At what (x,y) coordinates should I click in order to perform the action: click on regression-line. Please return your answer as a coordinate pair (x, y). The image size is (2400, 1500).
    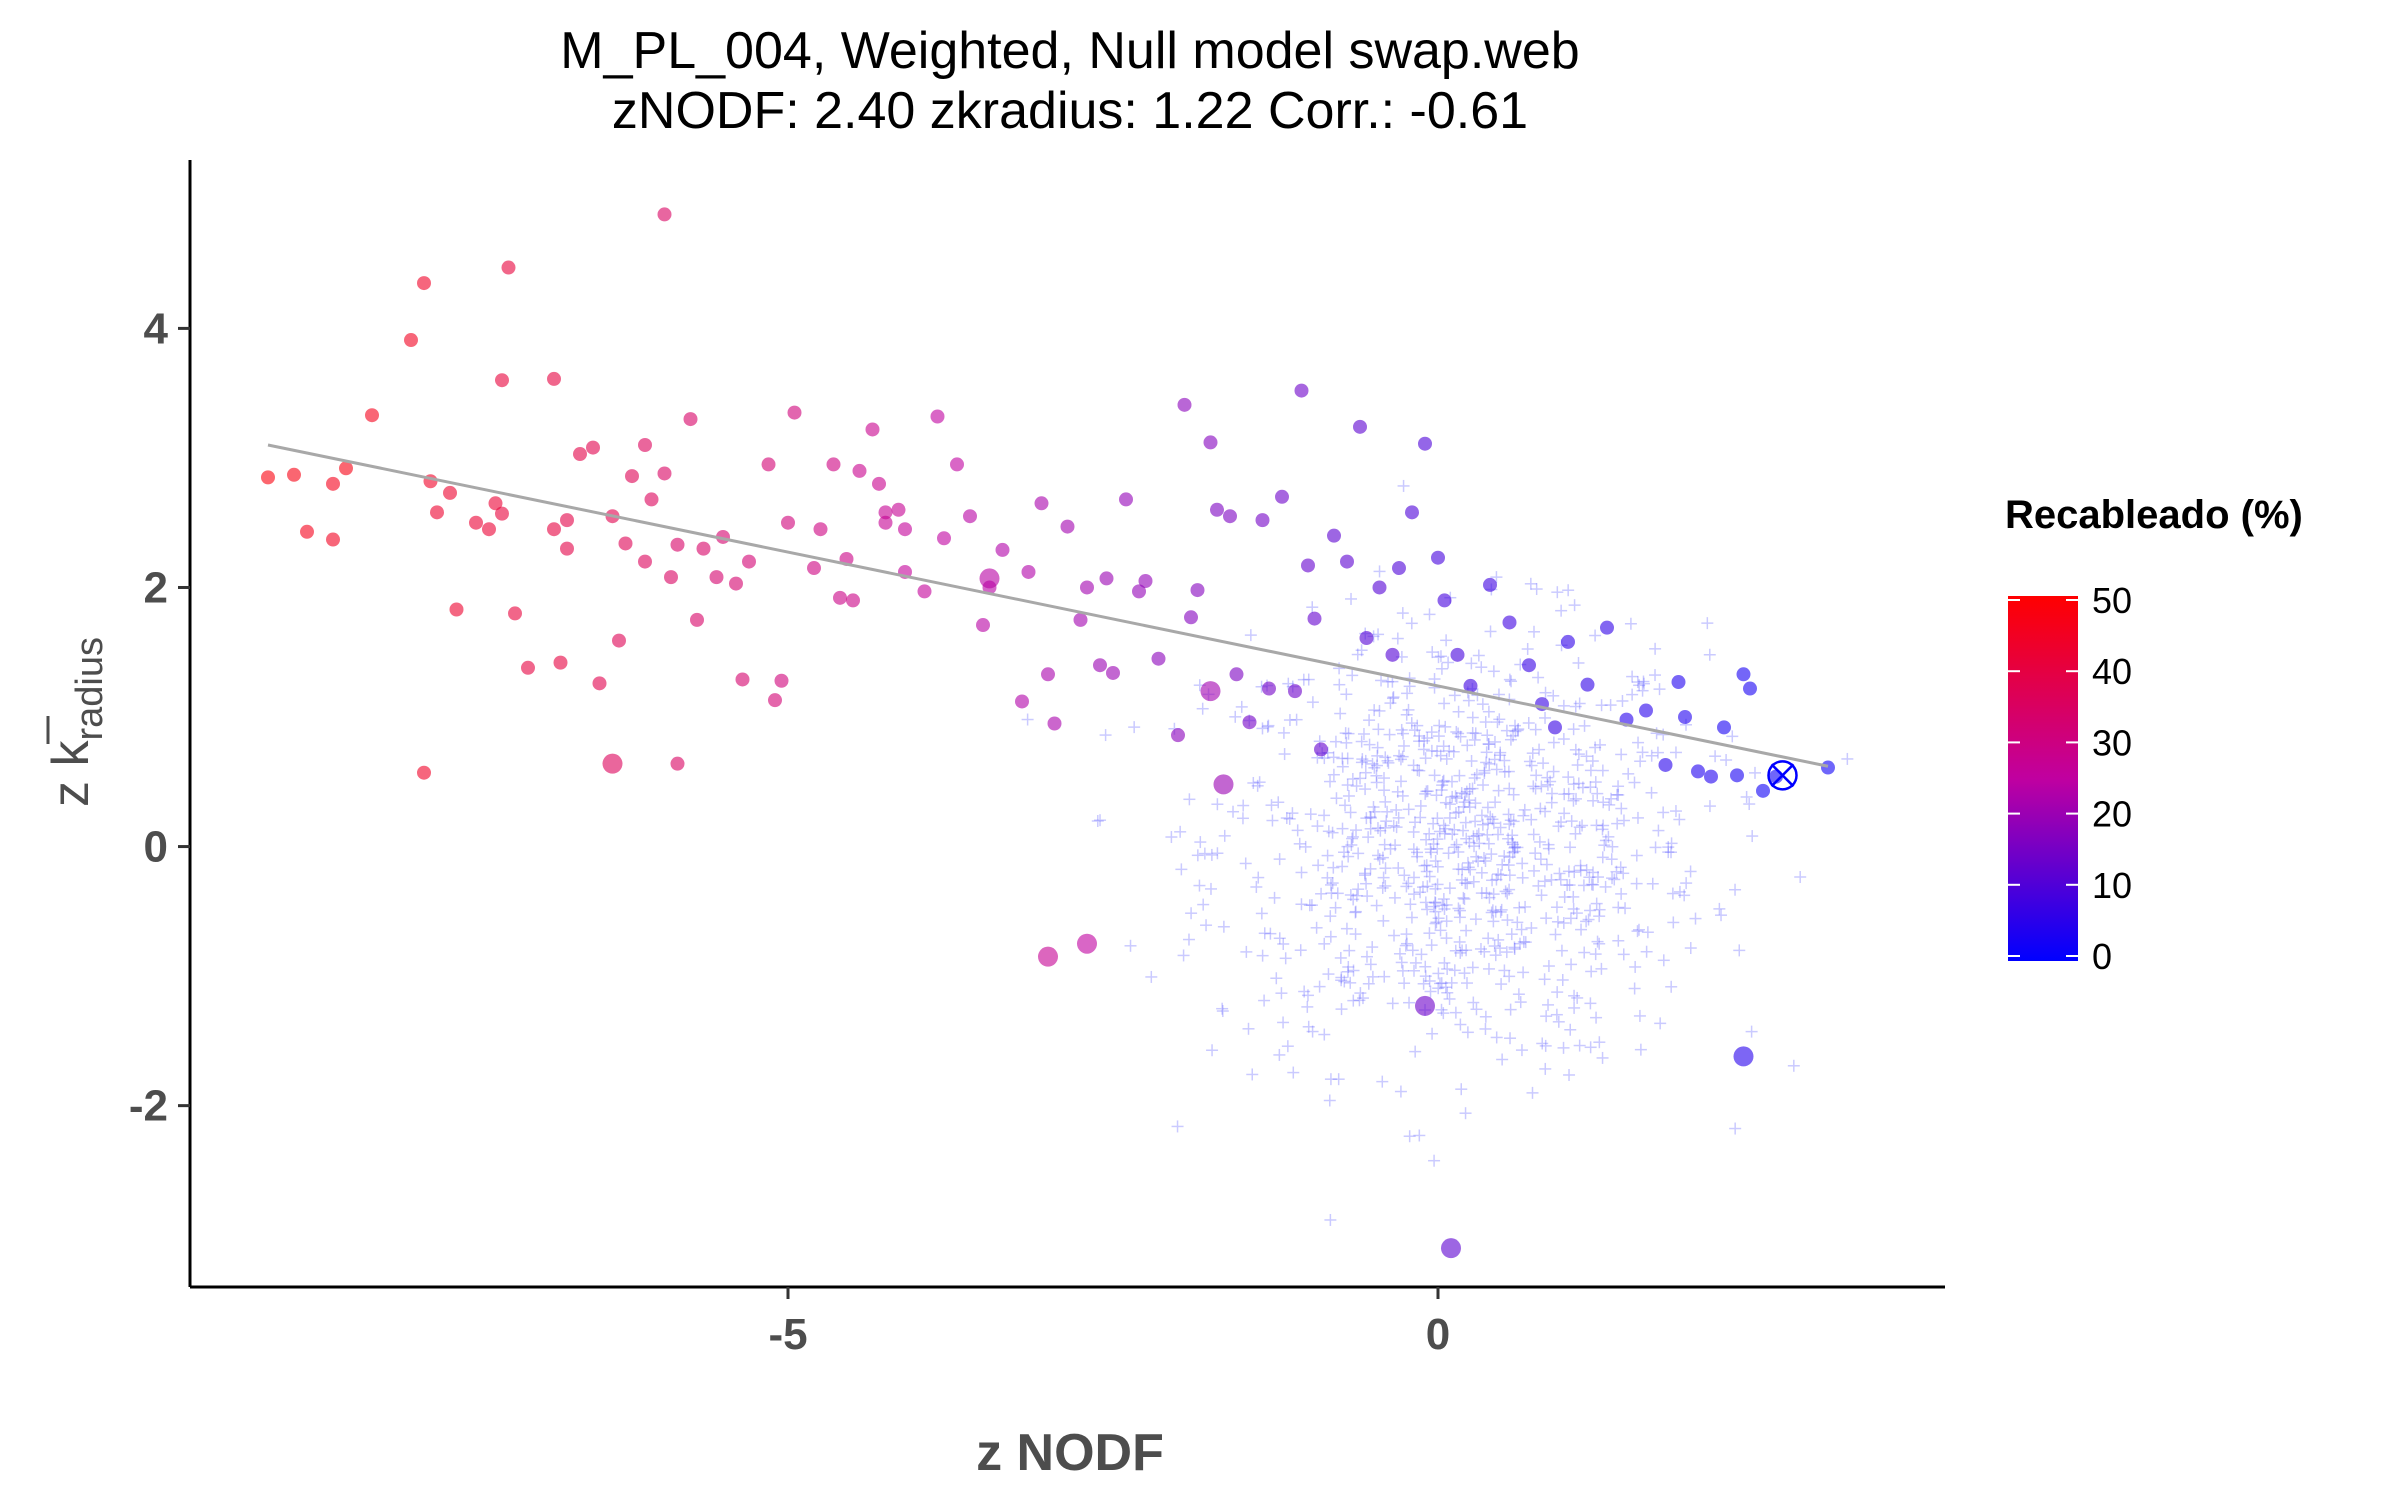
    Looking at the image, I should click on (1048, 605).